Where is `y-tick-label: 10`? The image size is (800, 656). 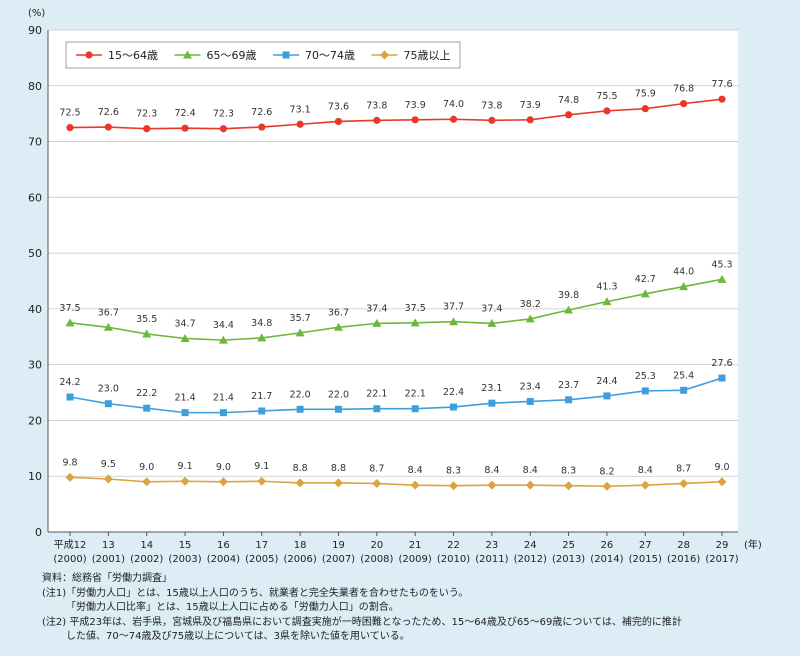 y-tick-label: 10 is located at coordinates (35, 476).